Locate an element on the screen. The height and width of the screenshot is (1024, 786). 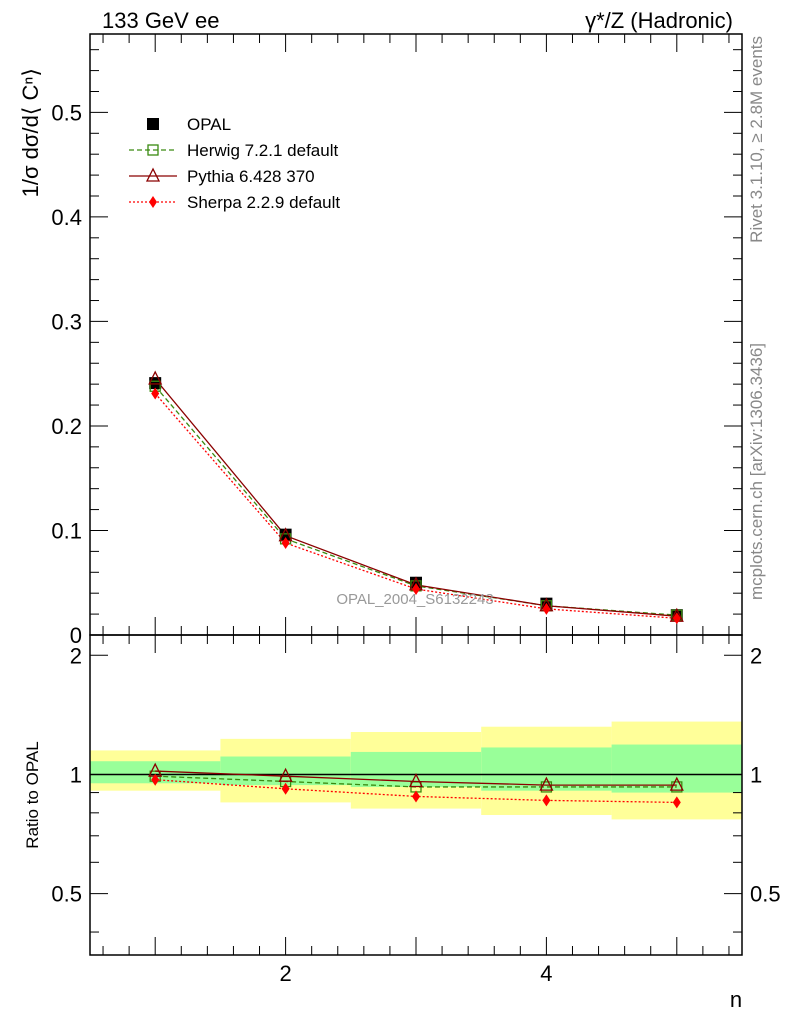
ratio-ytick-label-right: 2 is located at coordinates (756, 655).